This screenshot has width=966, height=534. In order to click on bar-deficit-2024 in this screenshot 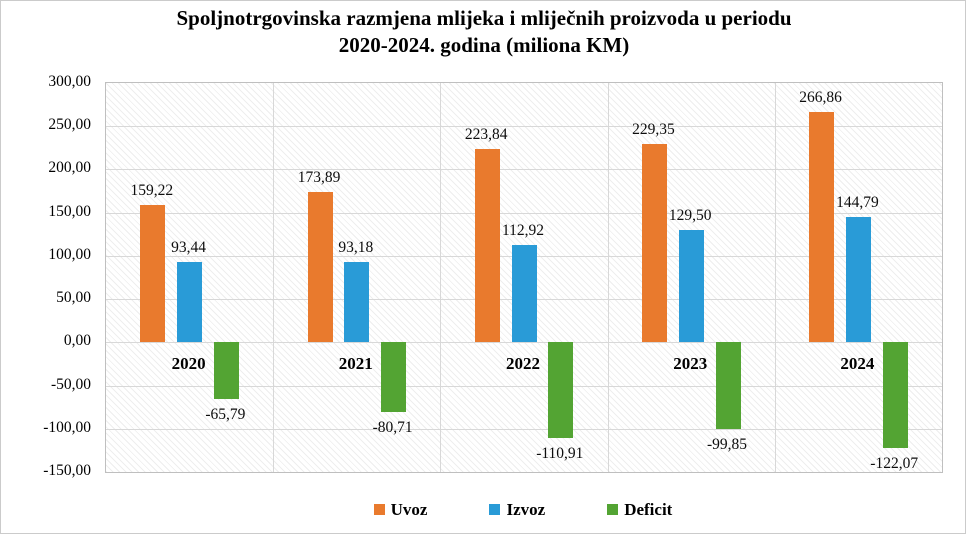, I will do `click(895, 395)`.